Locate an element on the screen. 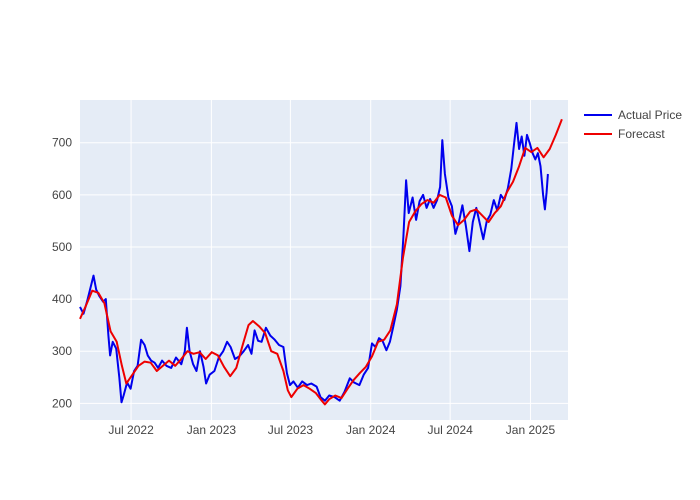  y-tick-label: 200 is located at coordinates (62, 403).